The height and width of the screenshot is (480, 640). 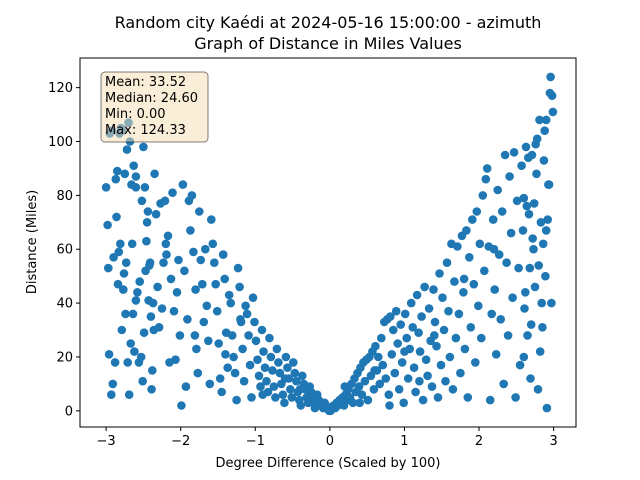 What do you see at coordinates (32, 242) in the screenshot?
I see `y-axis-label: Distance (Miles)` at bounding box center [32, 242].